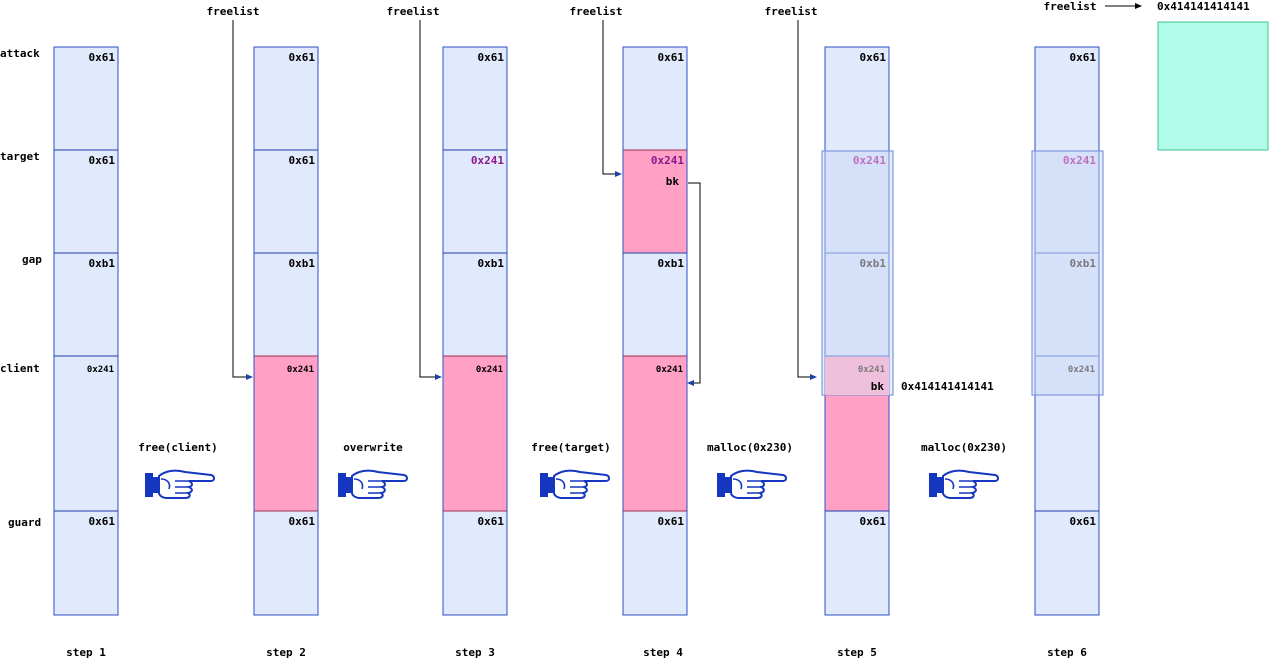 This screenshot has height=664, width=1271. Describe the element at coordinates (857, 652) in the screenshot. I see `step-label-5: step 5` at that location.